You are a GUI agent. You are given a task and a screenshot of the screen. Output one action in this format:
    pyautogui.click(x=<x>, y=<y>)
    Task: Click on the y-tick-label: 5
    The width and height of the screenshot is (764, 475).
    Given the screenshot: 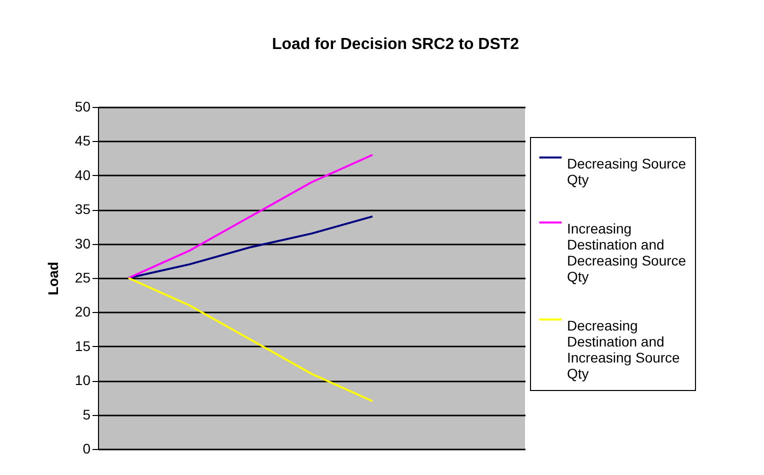 What is the action you would take?
    pyautogui.click(x=86, y=414)
    